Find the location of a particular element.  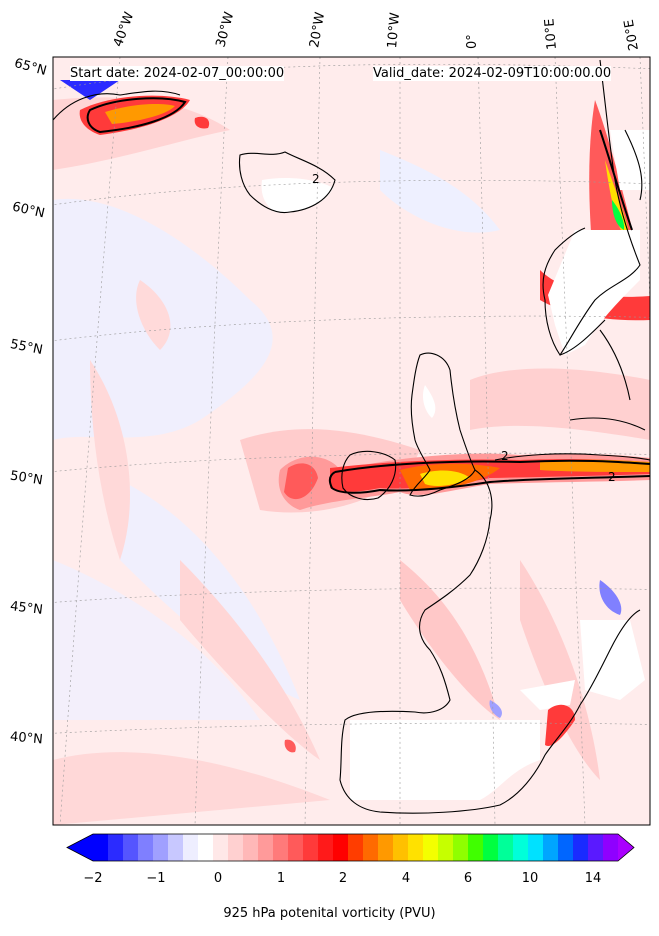

colorbar-tick: 2 is located at coordinates (343, 878).